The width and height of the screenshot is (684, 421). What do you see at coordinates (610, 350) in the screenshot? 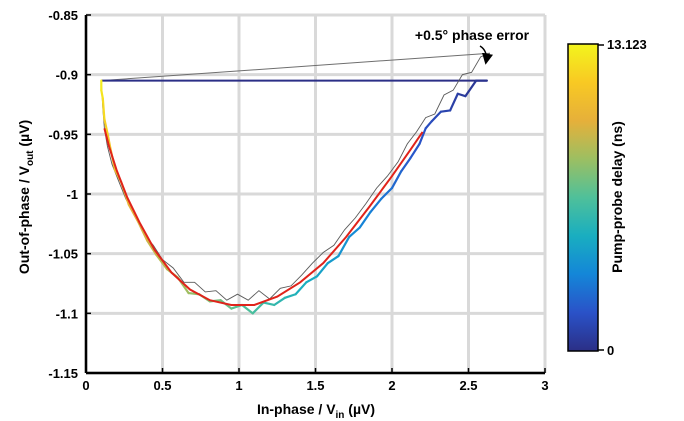
I see `colorbar-min-label: 0` at bounding box center [610, 350].